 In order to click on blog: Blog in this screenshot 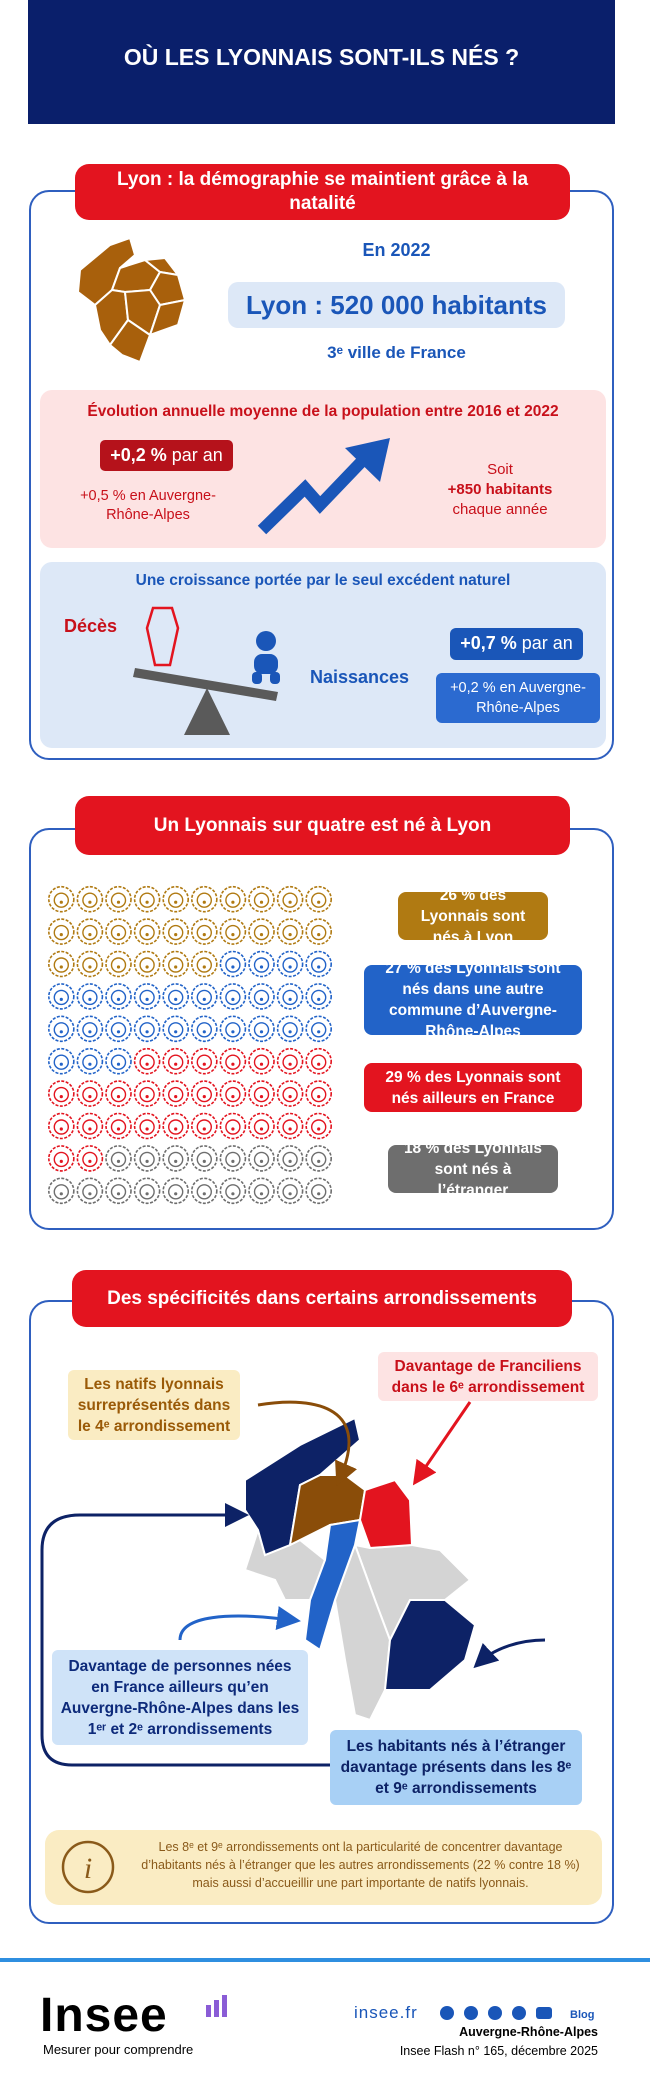, I will do `click(582, 2015)`.